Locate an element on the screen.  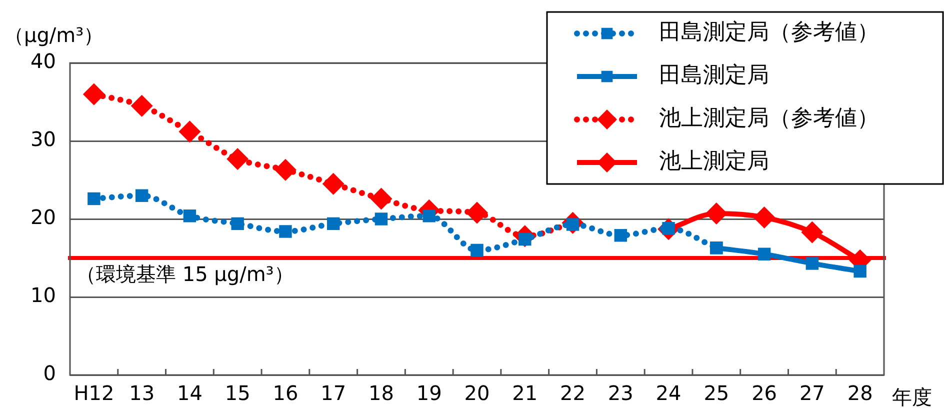
legend-label: 池上測定局 is located at coordinates (714, 161).